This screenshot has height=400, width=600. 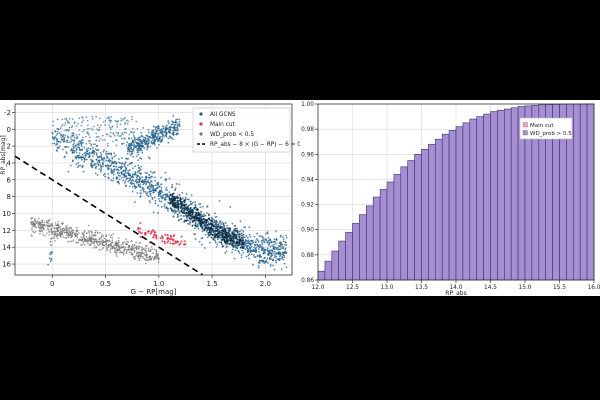 What do you see at coordinates (6, 214) in the screenshot?
I see `y-tick-label: 10` at bounding box center [6, 214].